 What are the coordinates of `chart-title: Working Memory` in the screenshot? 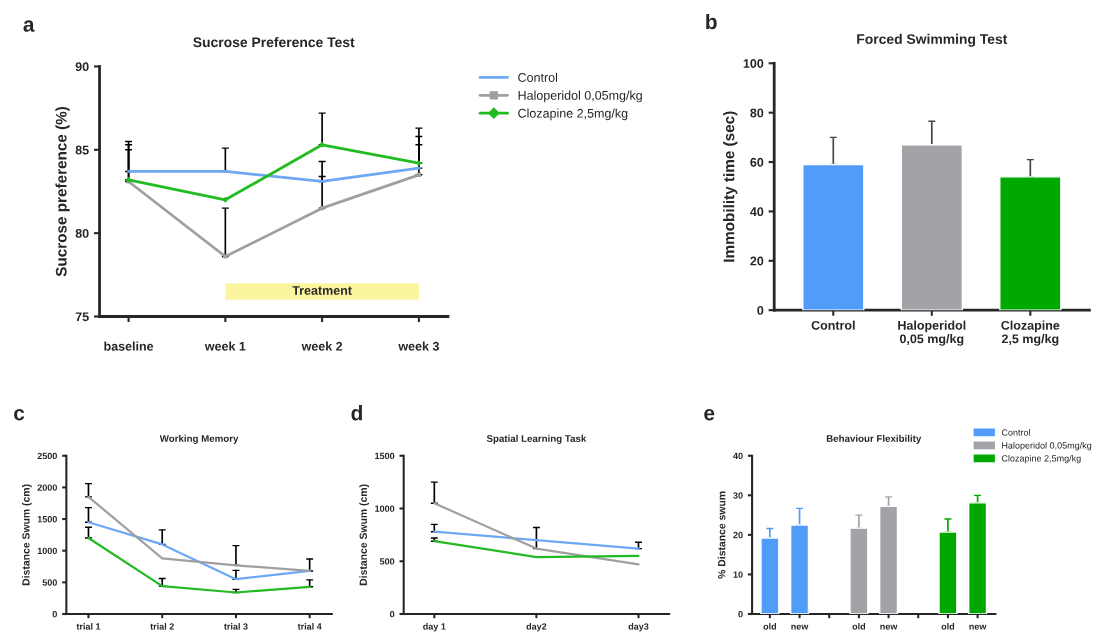 It's located at (199, 439).